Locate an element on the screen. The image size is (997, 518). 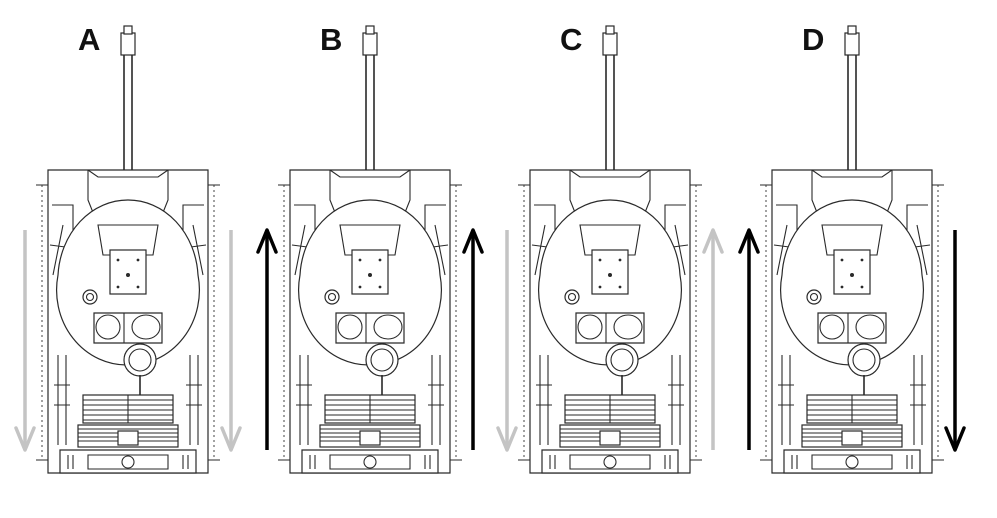
panel-label: A is located at coordinates (89, 39).